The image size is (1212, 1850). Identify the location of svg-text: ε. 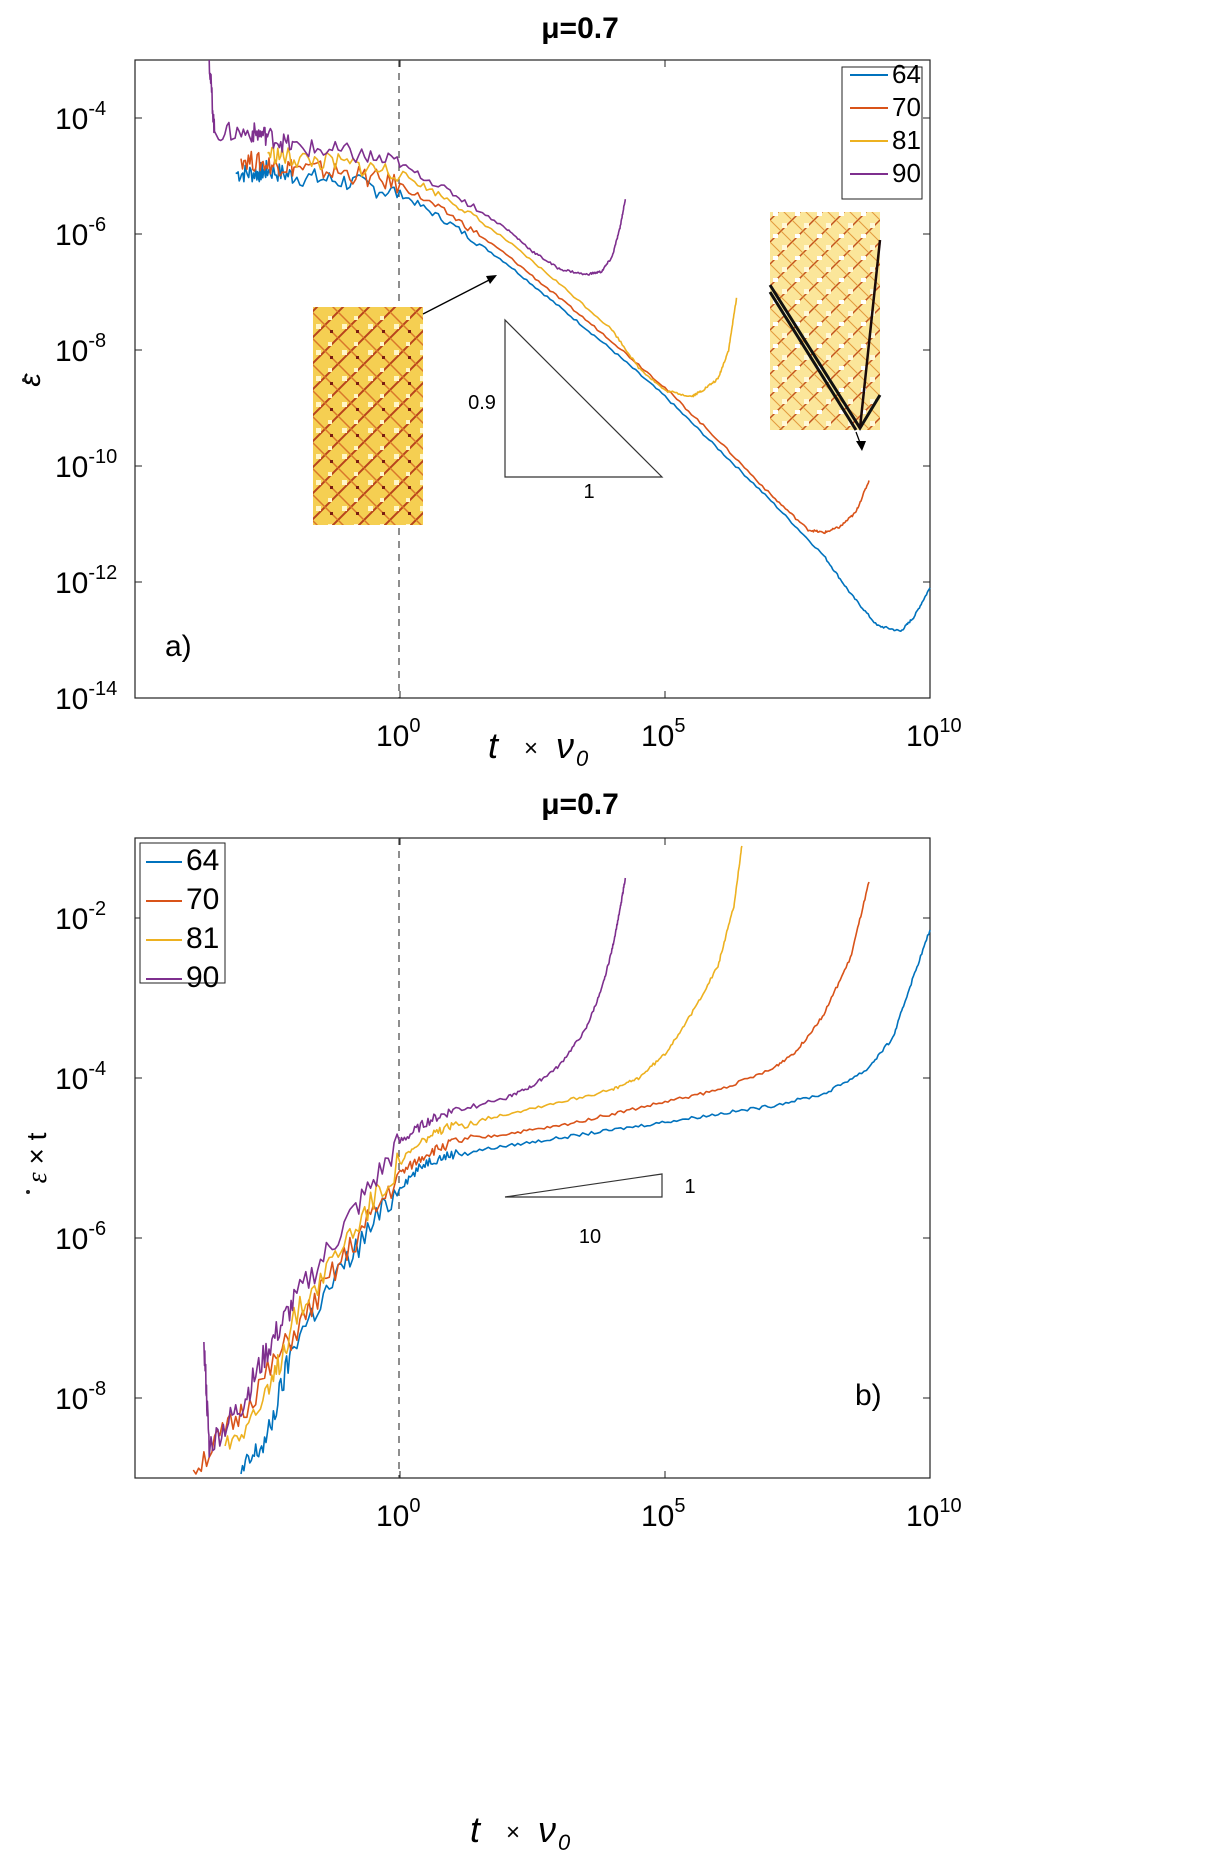
(30, 380).